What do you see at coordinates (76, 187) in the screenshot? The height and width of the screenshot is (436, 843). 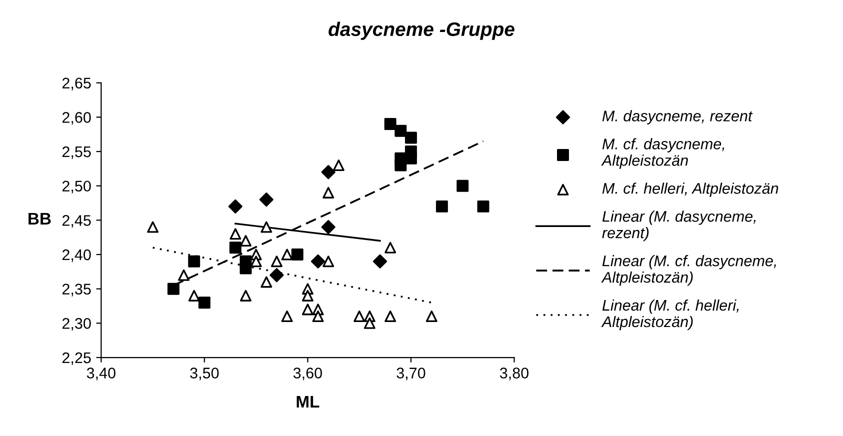 I see `y-tick-label: 2,50` at bounding box center [76, 187].